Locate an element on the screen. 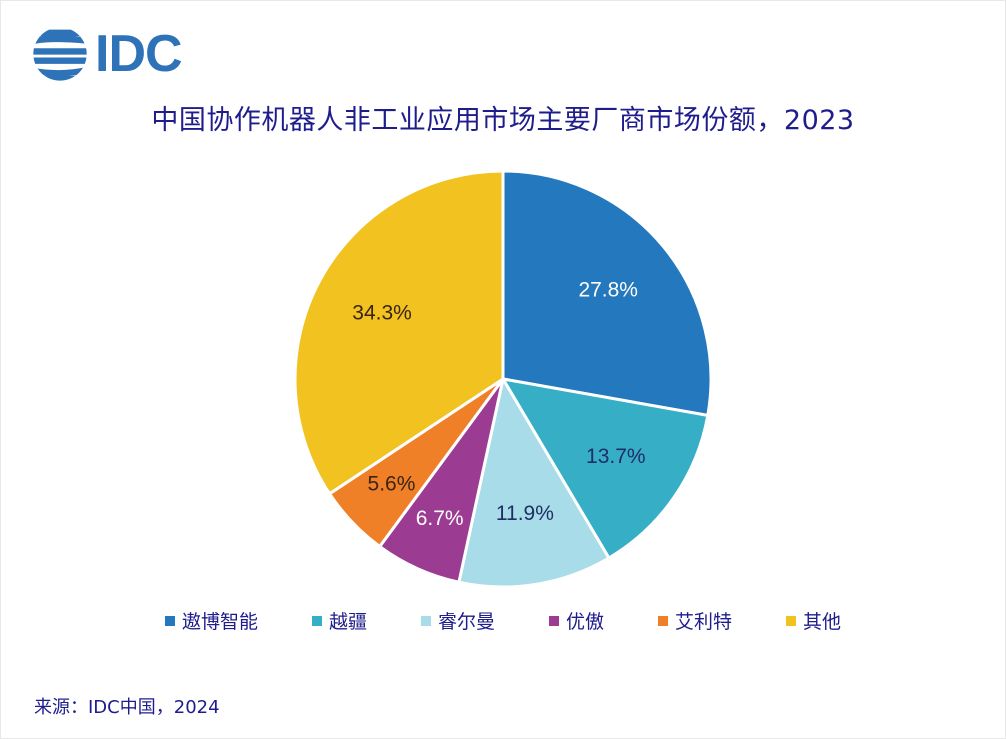 This screenshot has height=739, width=1006. pie-slice-label: 11.9% is located at coordinates (525, 513).